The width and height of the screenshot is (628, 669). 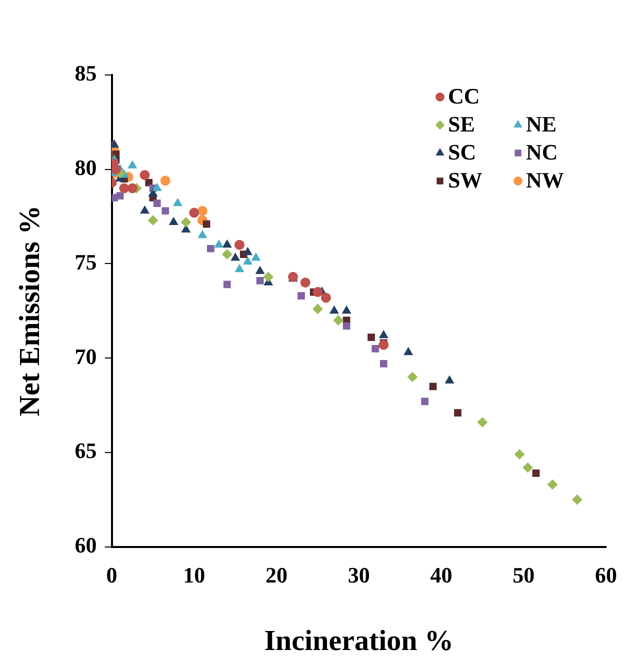 I want to click on x-axis-title: Incineration %, so click(x=359, y=641).